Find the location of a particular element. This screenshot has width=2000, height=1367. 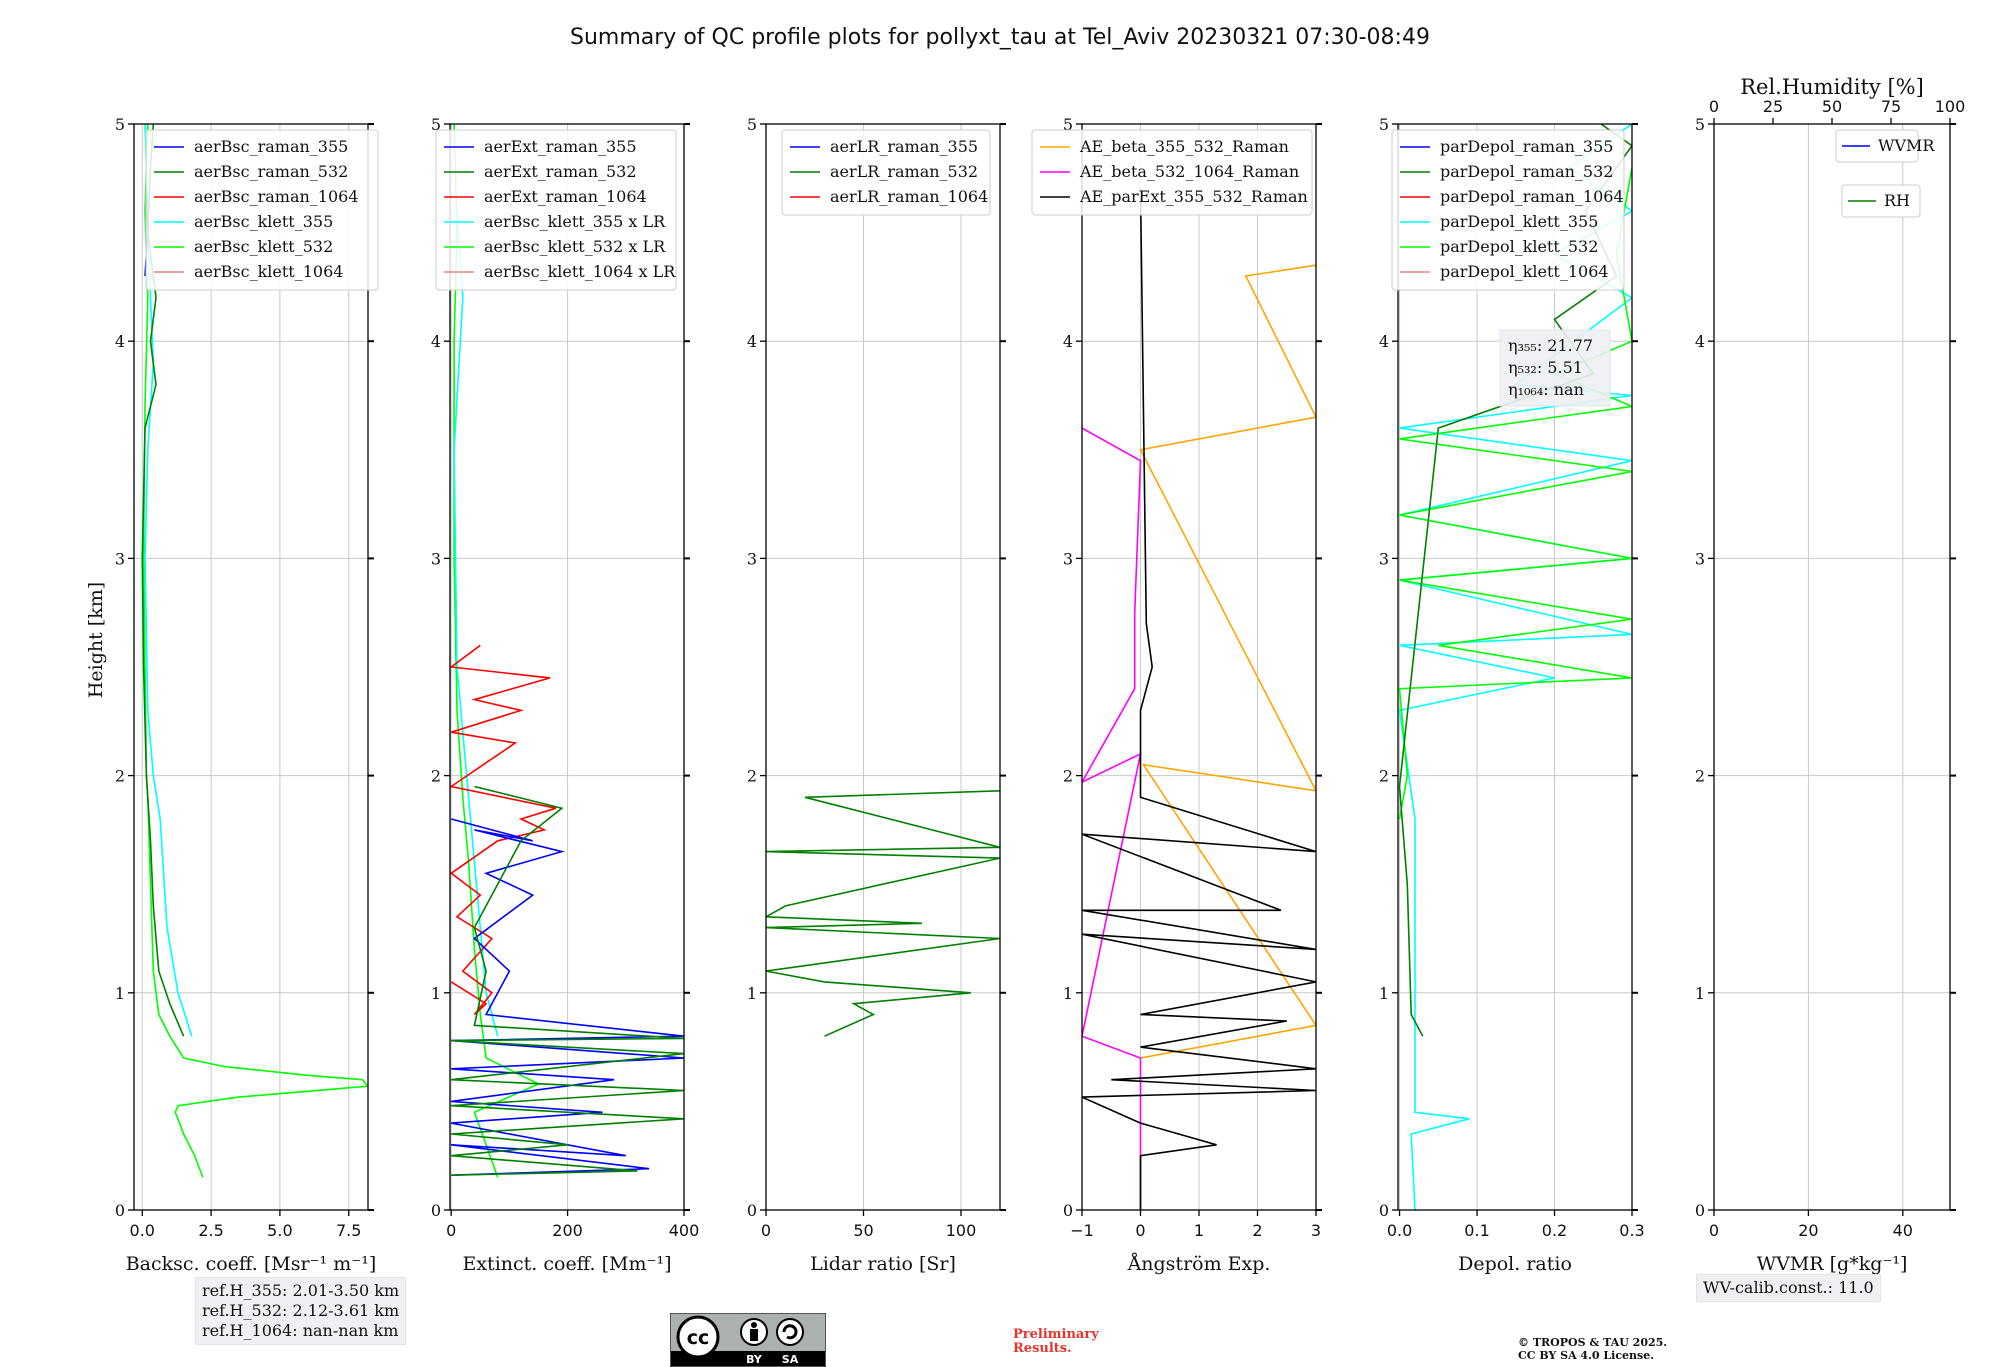

y-axis-label: Height [km] is located at coordinates (96, 640).